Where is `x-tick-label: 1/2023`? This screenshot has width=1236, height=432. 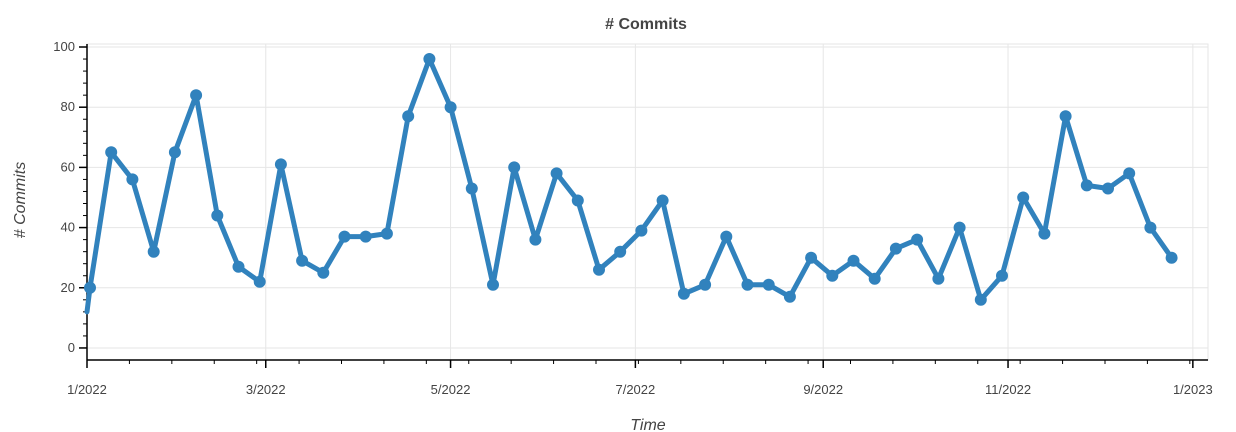
x-tick-label: 1/2023 is located at coordinates (1193, 389).